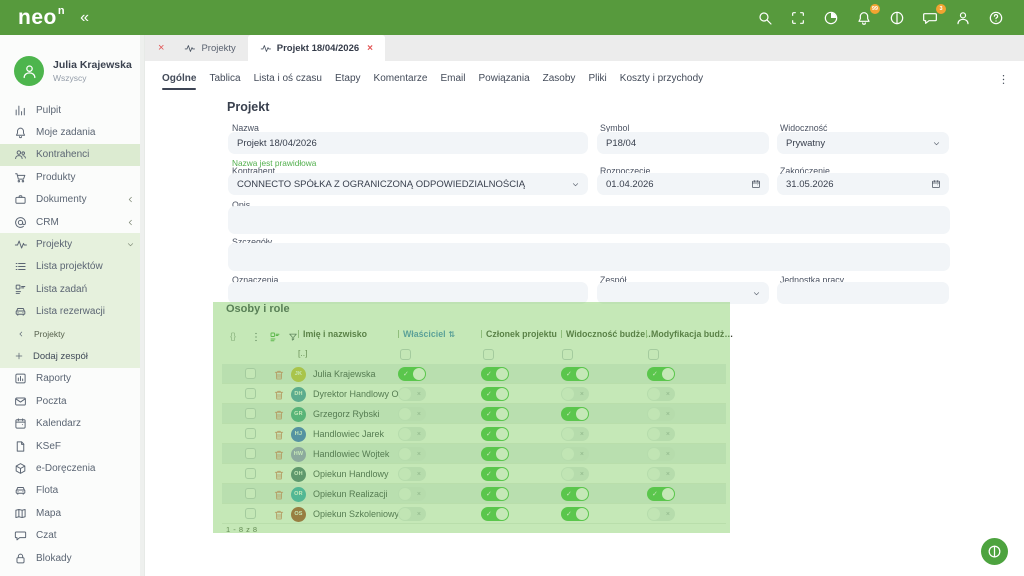  I want to click on more-options-button, so click(1003, 79).